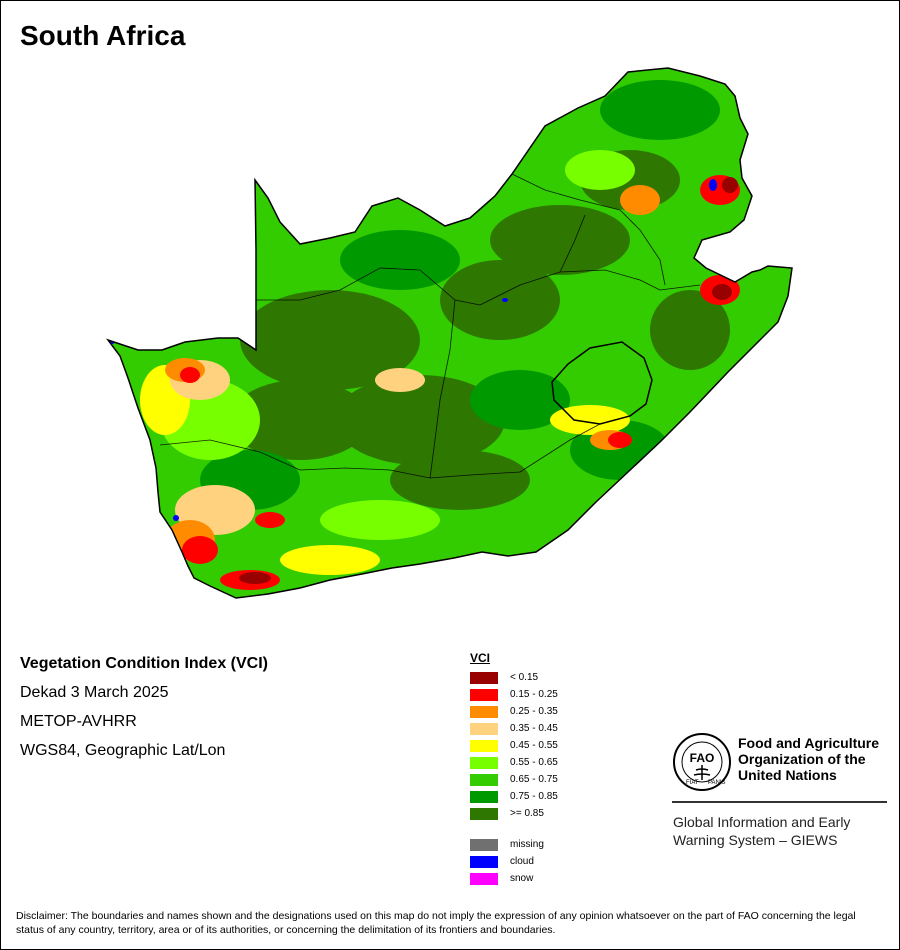  Describe the element at coordinates (717, 783) in the screenshot. I see `fao-motto-right: PANIS` at that location.